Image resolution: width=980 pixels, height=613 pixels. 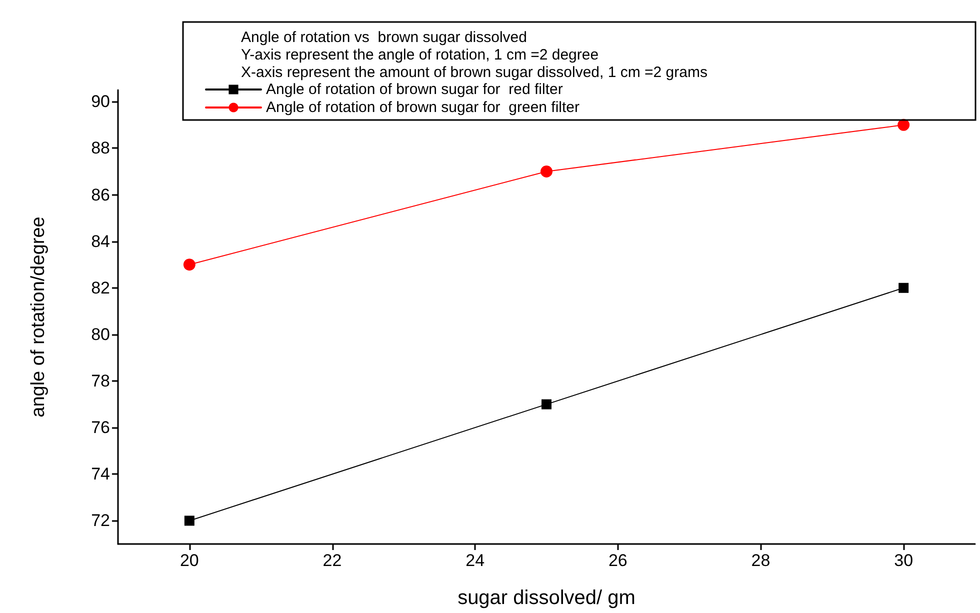 What do you see at coordinates (618, 560) in the screenshot?
I see `x-tick-label: 26` at bounding box center [618, 560].